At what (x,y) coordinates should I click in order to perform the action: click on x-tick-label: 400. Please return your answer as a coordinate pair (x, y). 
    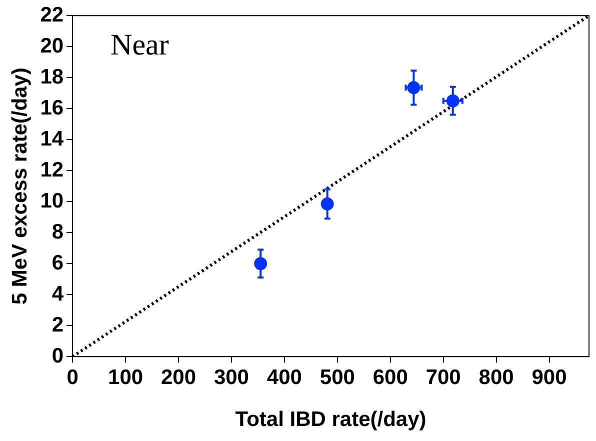
    Looking at the image, I should click on (284, 377).